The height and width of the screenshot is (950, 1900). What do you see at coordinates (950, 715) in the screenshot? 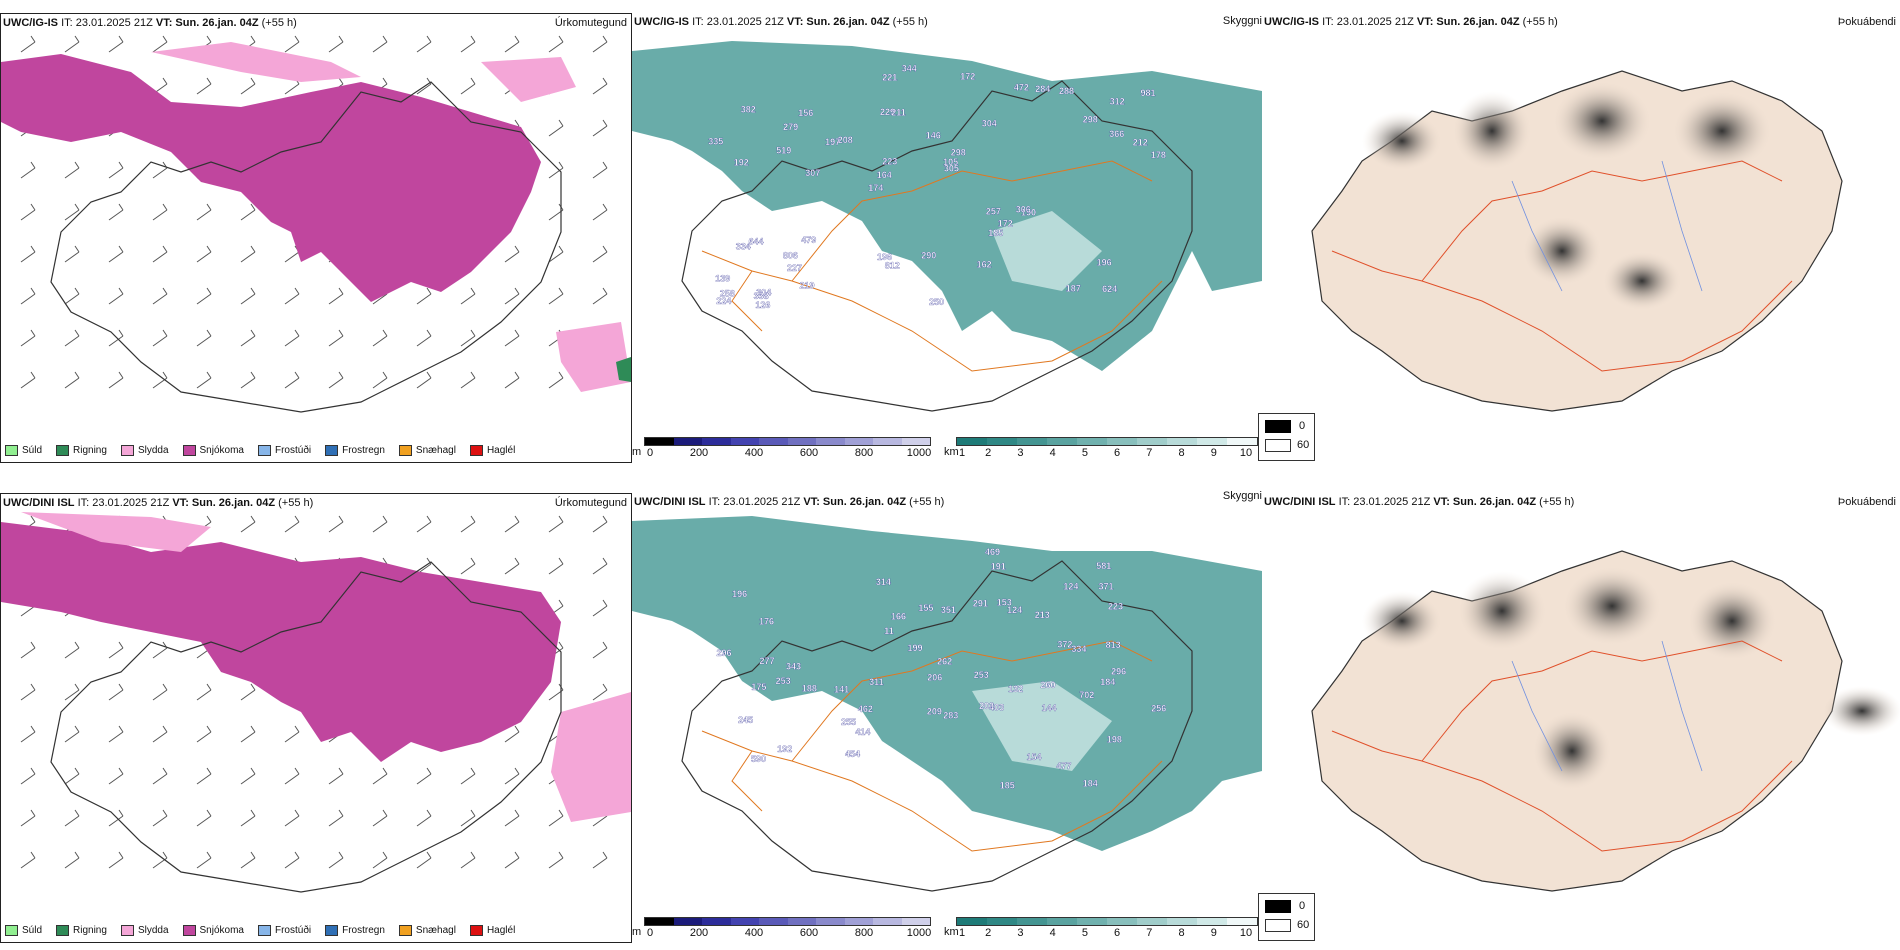
I see `height-label: 283` at bounding box center [950, 715].